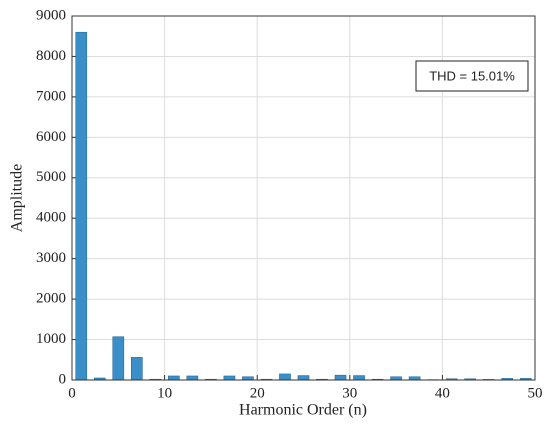  What do you see at coordinates (51, 96) in the screenshot?
I see `y-tick-label: 7000` at bounding box center [51, 96].